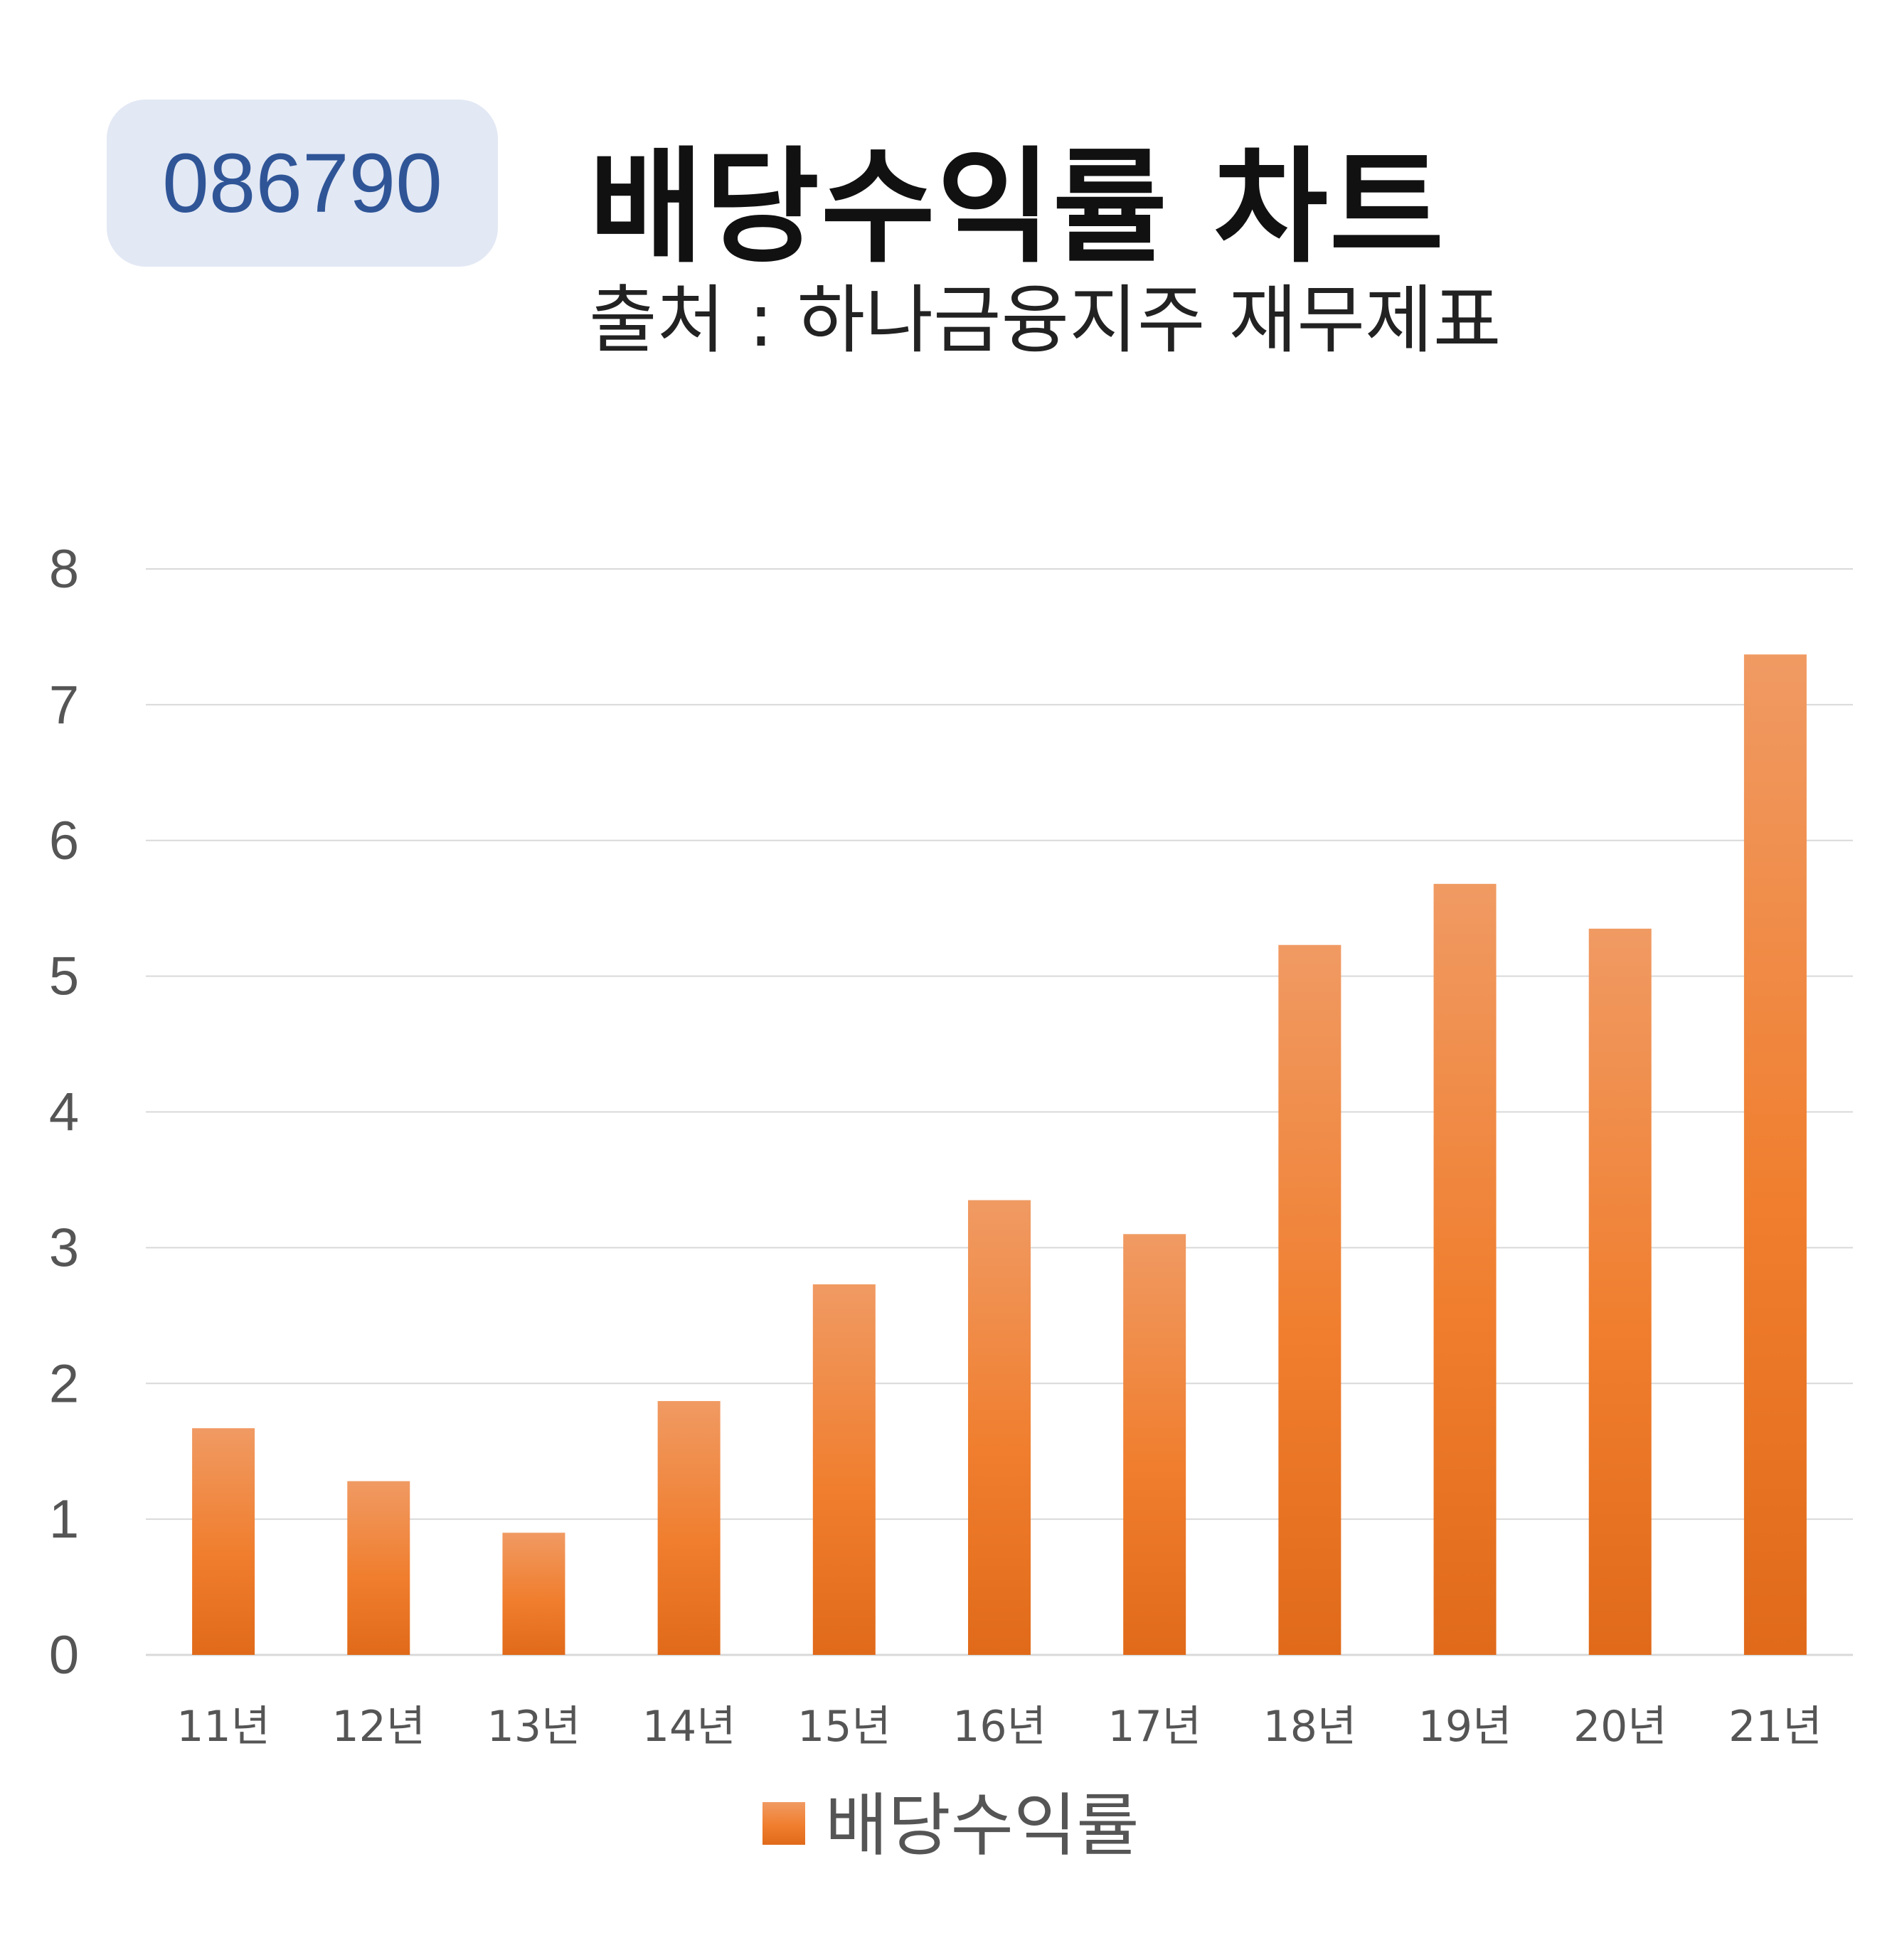 This screenshot has height=1960, width=1897. I want to click on x-tick-label: 13년, so click(534, 1727).